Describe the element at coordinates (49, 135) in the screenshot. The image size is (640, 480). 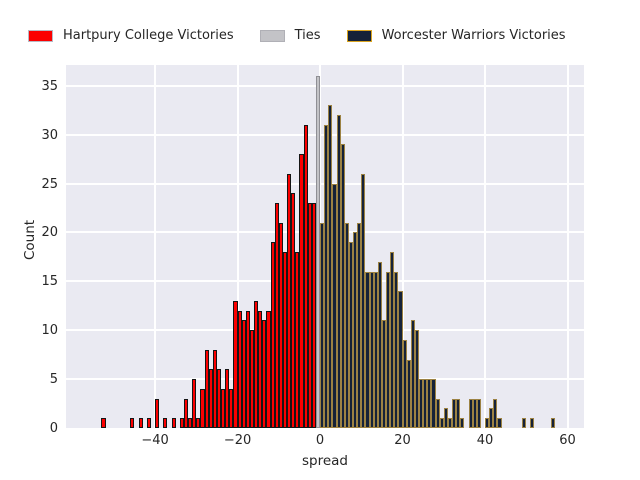
I see `y-tick-label: 30` at that location.